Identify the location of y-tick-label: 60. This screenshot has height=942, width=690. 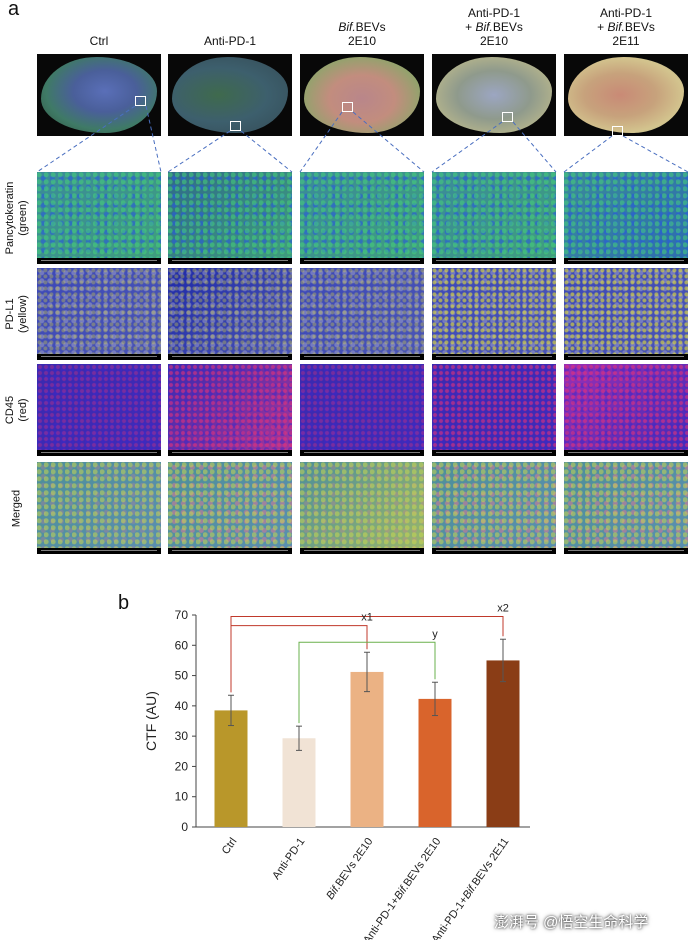
(182, 645).